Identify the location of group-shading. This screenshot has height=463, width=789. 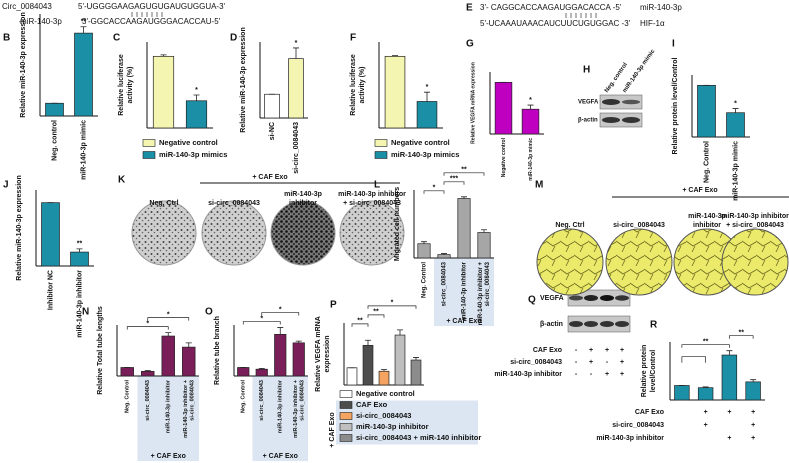
(168, 418).